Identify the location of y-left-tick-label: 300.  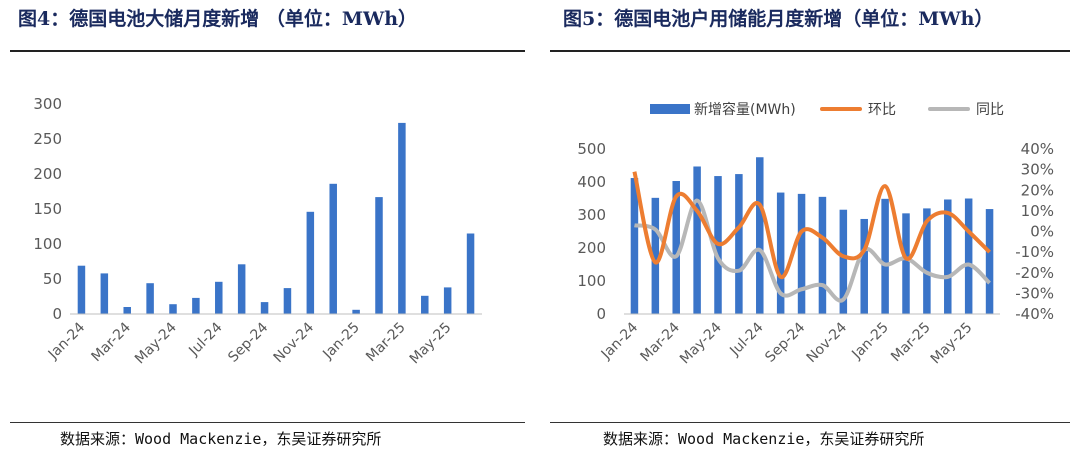
(591, 215).